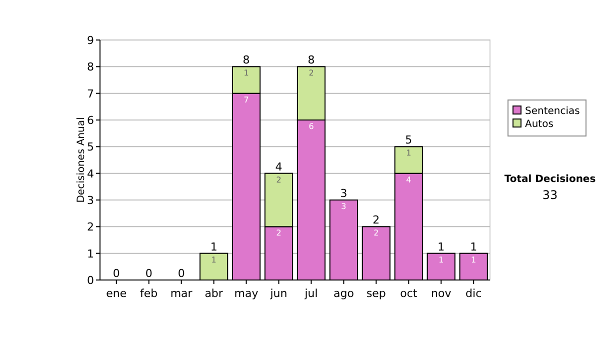  I want to click on y-tick-label: 6, so click(90, 120).